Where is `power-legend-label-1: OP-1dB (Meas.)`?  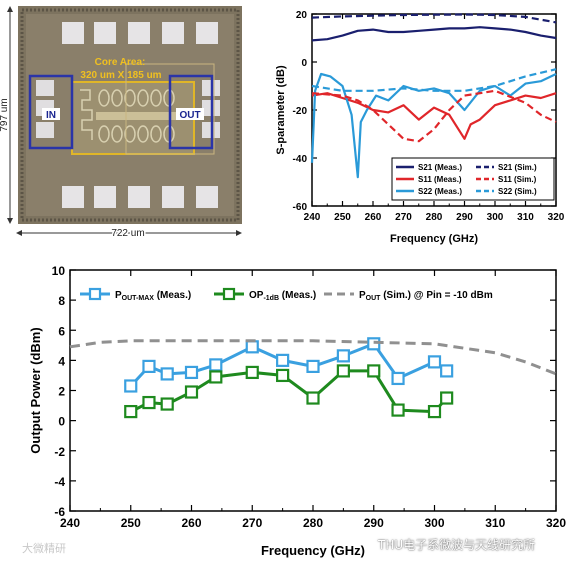 power-legend-label-1: OP-1dB (Meas.) is located at coordinates (282, 296).